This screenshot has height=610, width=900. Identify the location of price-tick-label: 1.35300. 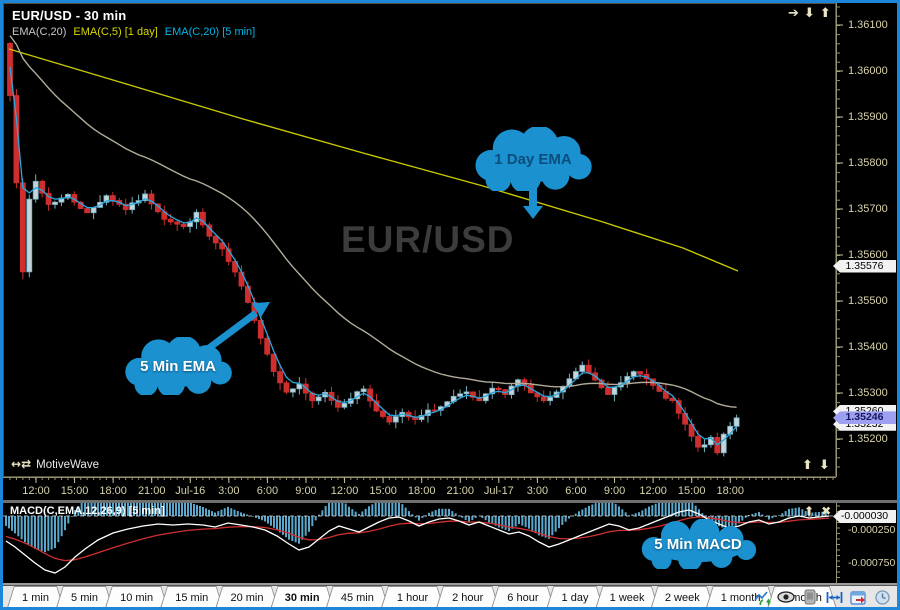
(868, 393).